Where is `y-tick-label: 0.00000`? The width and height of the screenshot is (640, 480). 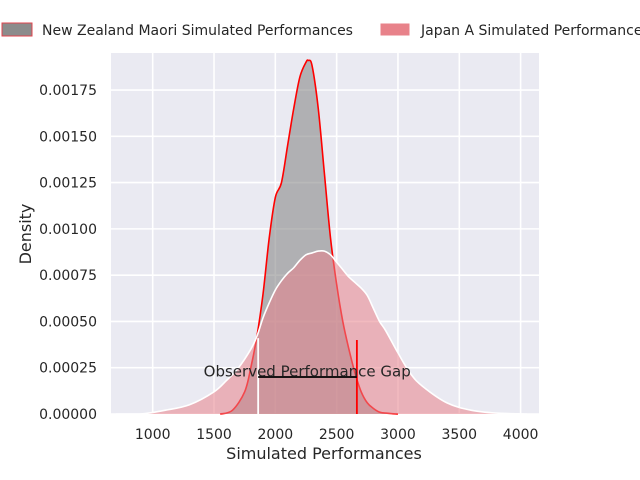 y-tick-label: 0.00000 is located at coordinates (68, 415).